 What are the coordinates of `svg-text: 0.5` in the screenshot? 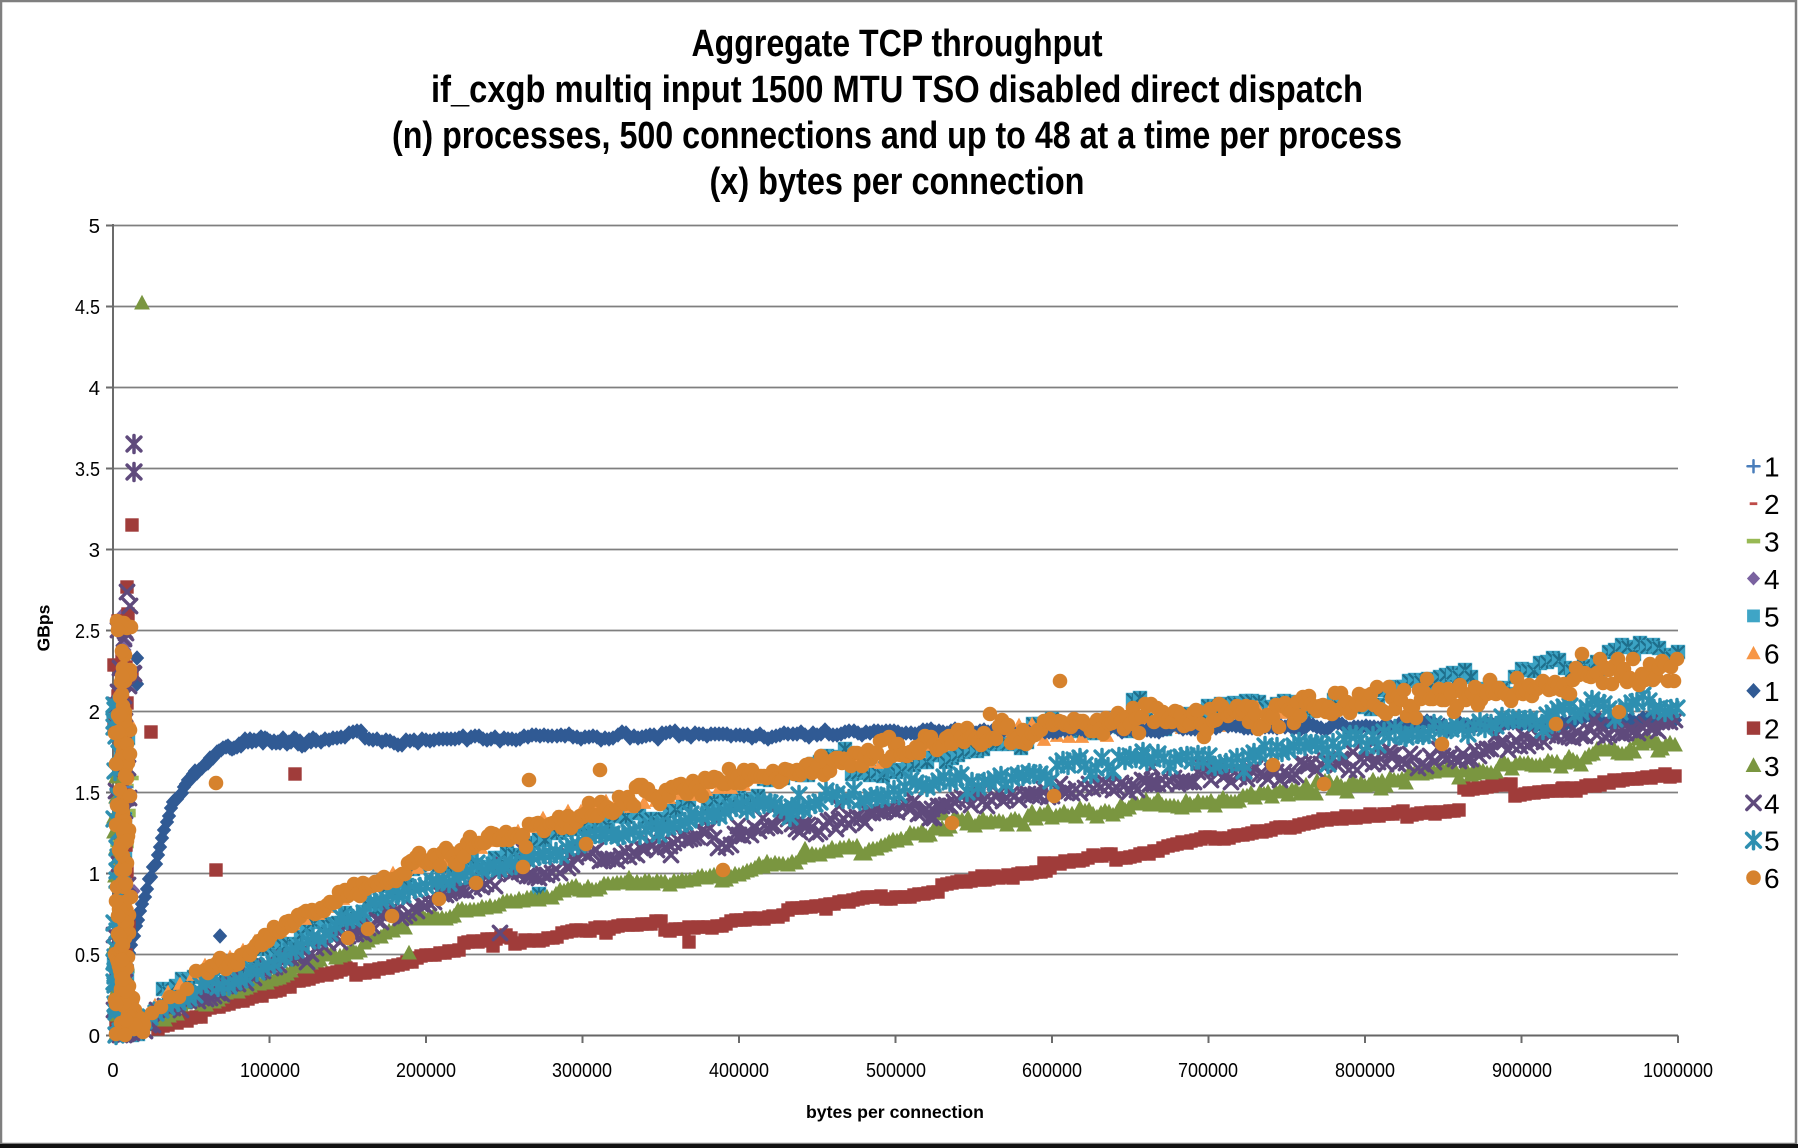 It's located at (87, 955).